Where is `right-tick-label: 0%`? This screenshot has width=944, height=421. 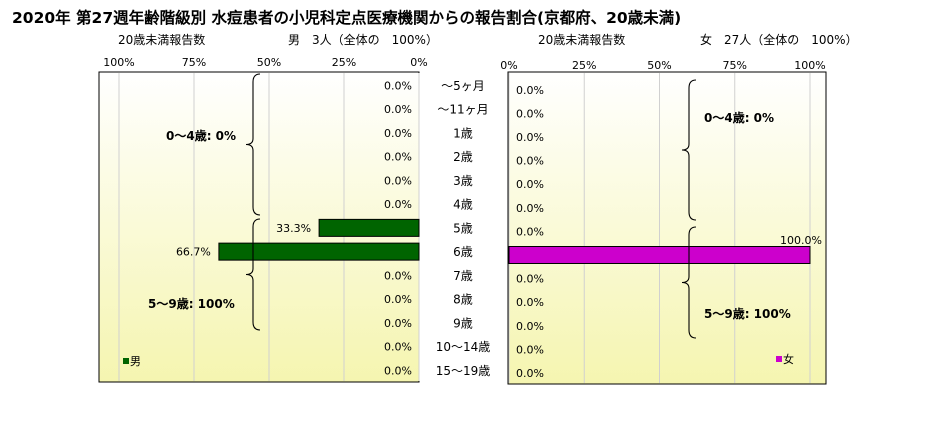 right-tick-label: 0% is located at coordinates (508, 65).